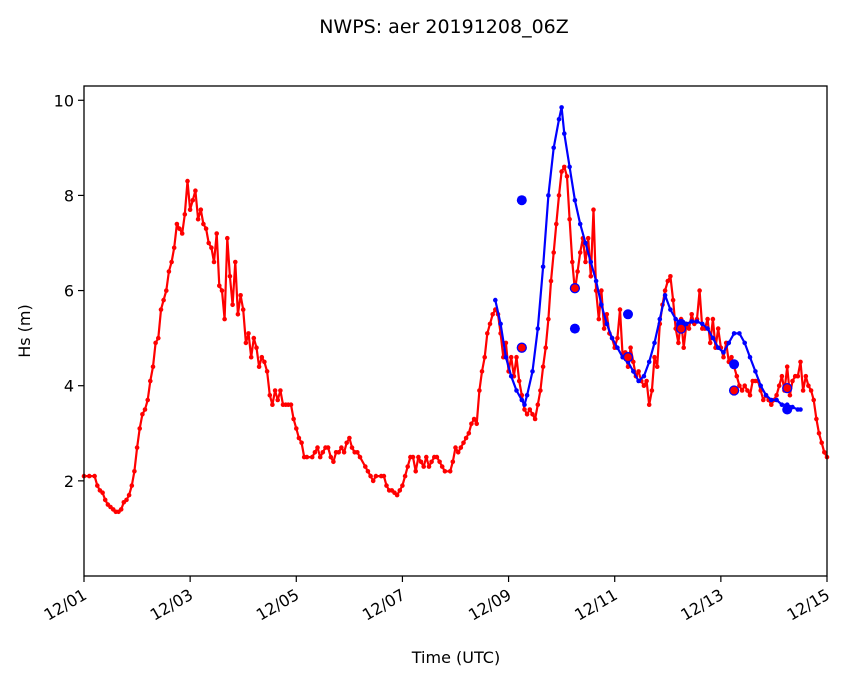 This screenshot has height=681, width=846. What do you see at coordinates (64, 100) in the screenshot?
I see `y-tick-label: 10` at bounding box center [64, 100].